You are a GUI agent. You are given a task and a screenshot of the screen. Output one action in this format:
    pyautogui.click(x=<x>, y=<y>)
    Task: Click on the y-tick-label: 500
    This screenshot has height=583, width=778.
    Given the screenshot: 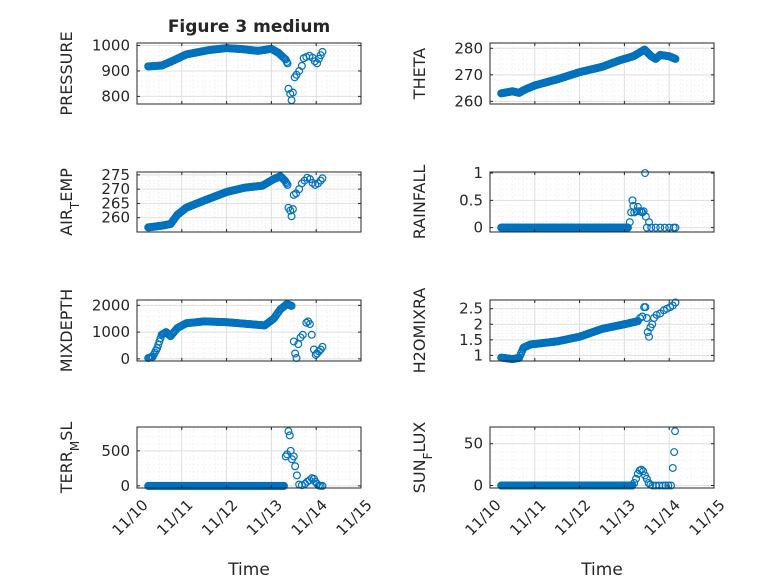 What is the action you would take?
    pyautogui.click(x=115, y=451)
    